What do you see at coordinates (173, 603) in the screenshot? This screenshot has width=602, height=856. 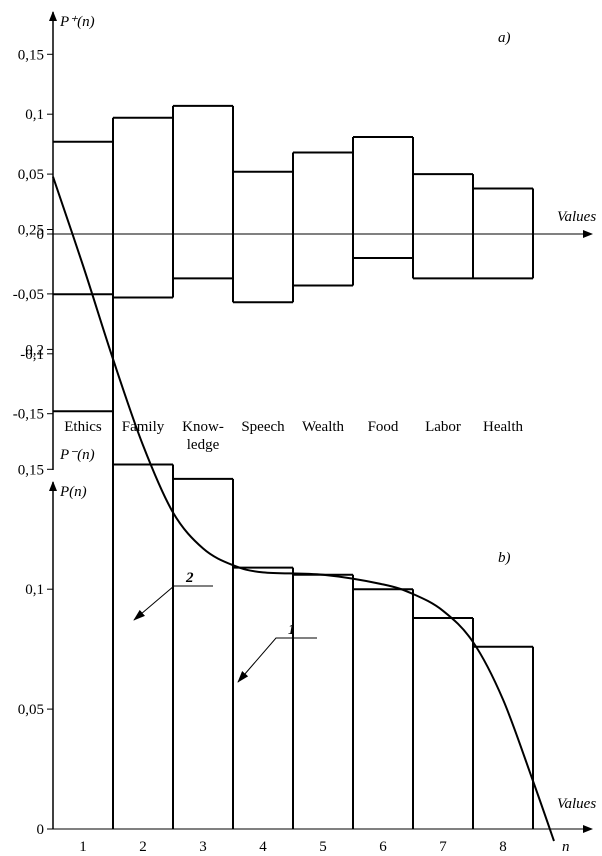 I see `annotation-2-leader` at bounding box center [173, 603].